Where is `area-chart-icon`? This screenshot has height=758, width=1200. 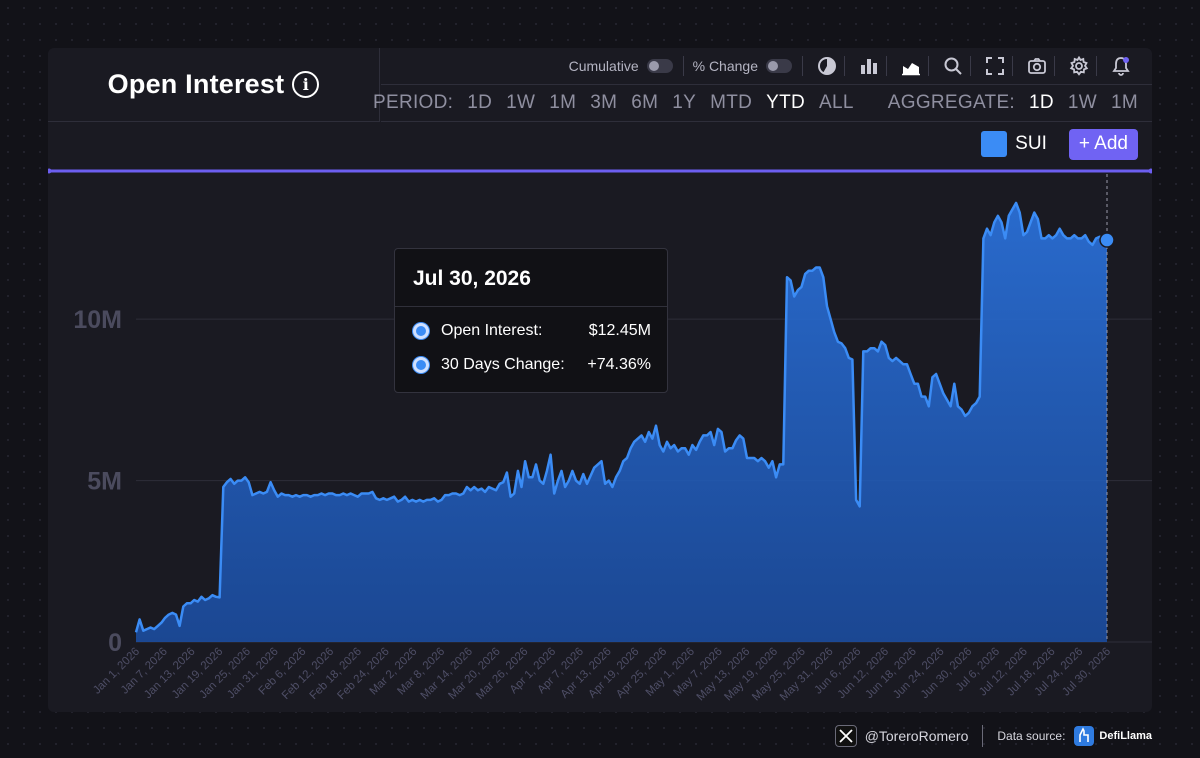
area-chart-icon is located at coordinates (911, 66).